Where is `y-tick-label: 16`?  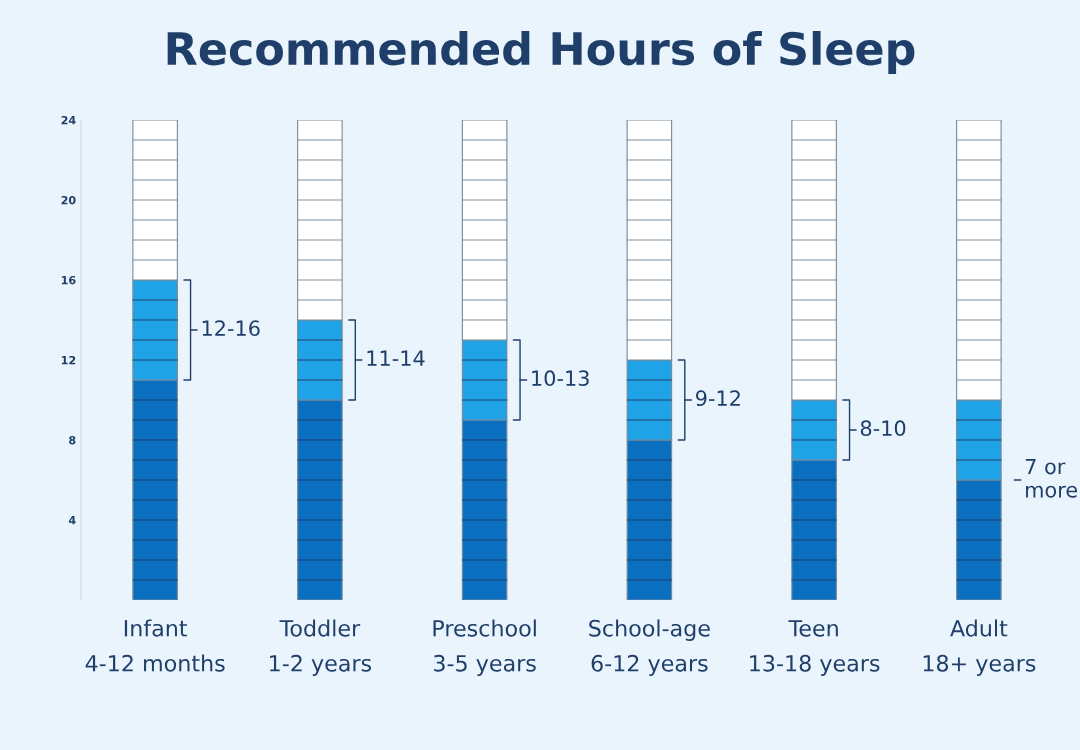 y-tick-label: 16 is located at coordinates (68, 280).